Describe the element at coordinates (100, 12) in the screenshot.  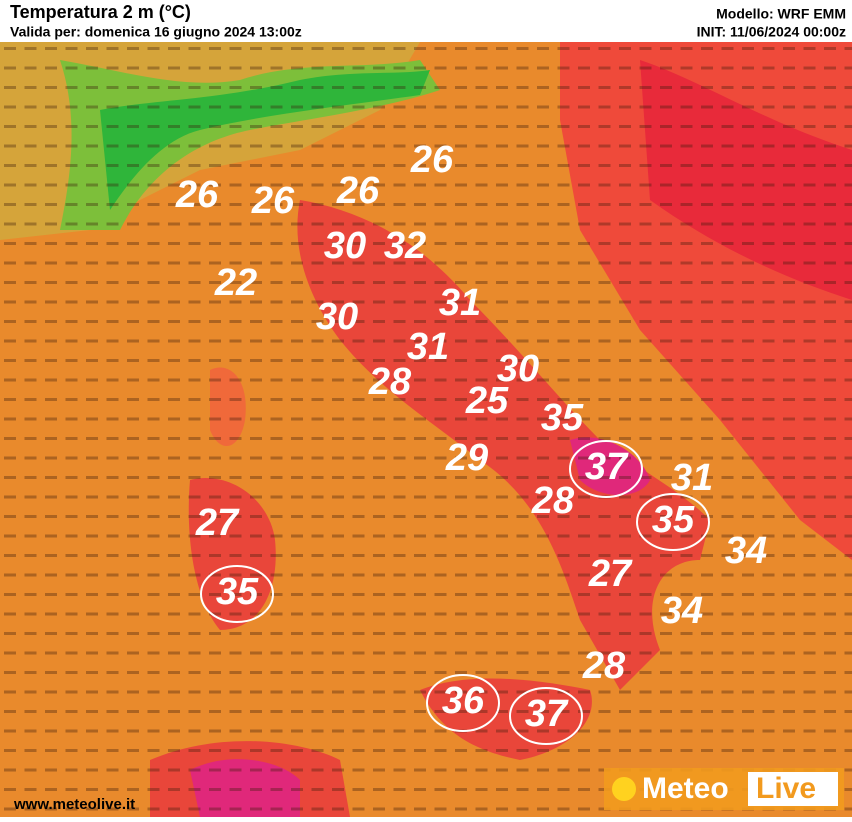
I see `title: Temperatura 2 m (°C)` at that location.